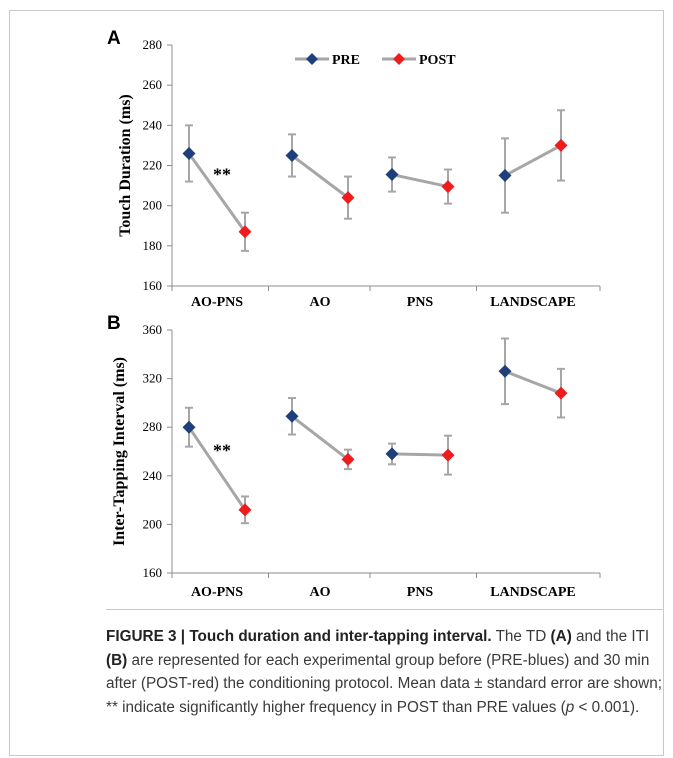 The image size is (673, 758). What do you see at coordinates (521, 636) in the screenshot?
I see `caption-text-1: The TD` at bounding box center [521, 636].